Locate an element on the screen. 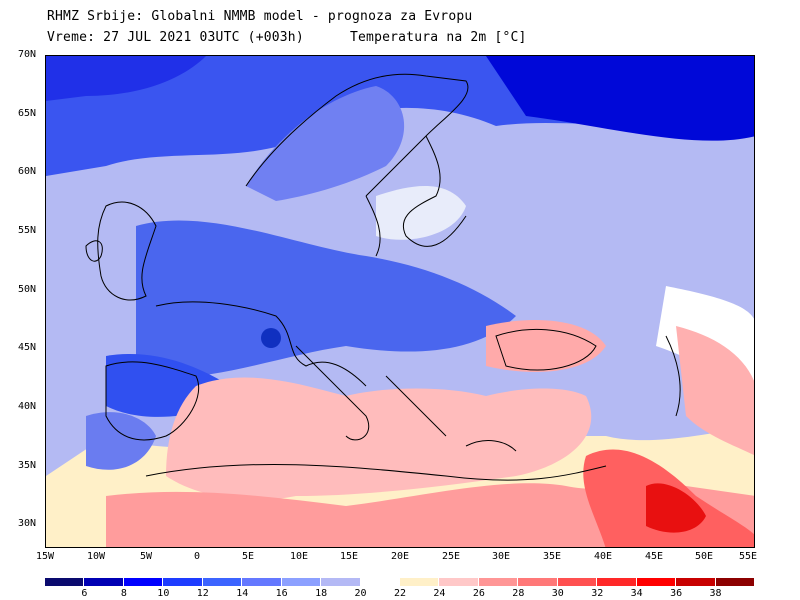 The width and height of the screenshot is (800, 600). hot-zone-iraq is located at coordinates (676, 508).